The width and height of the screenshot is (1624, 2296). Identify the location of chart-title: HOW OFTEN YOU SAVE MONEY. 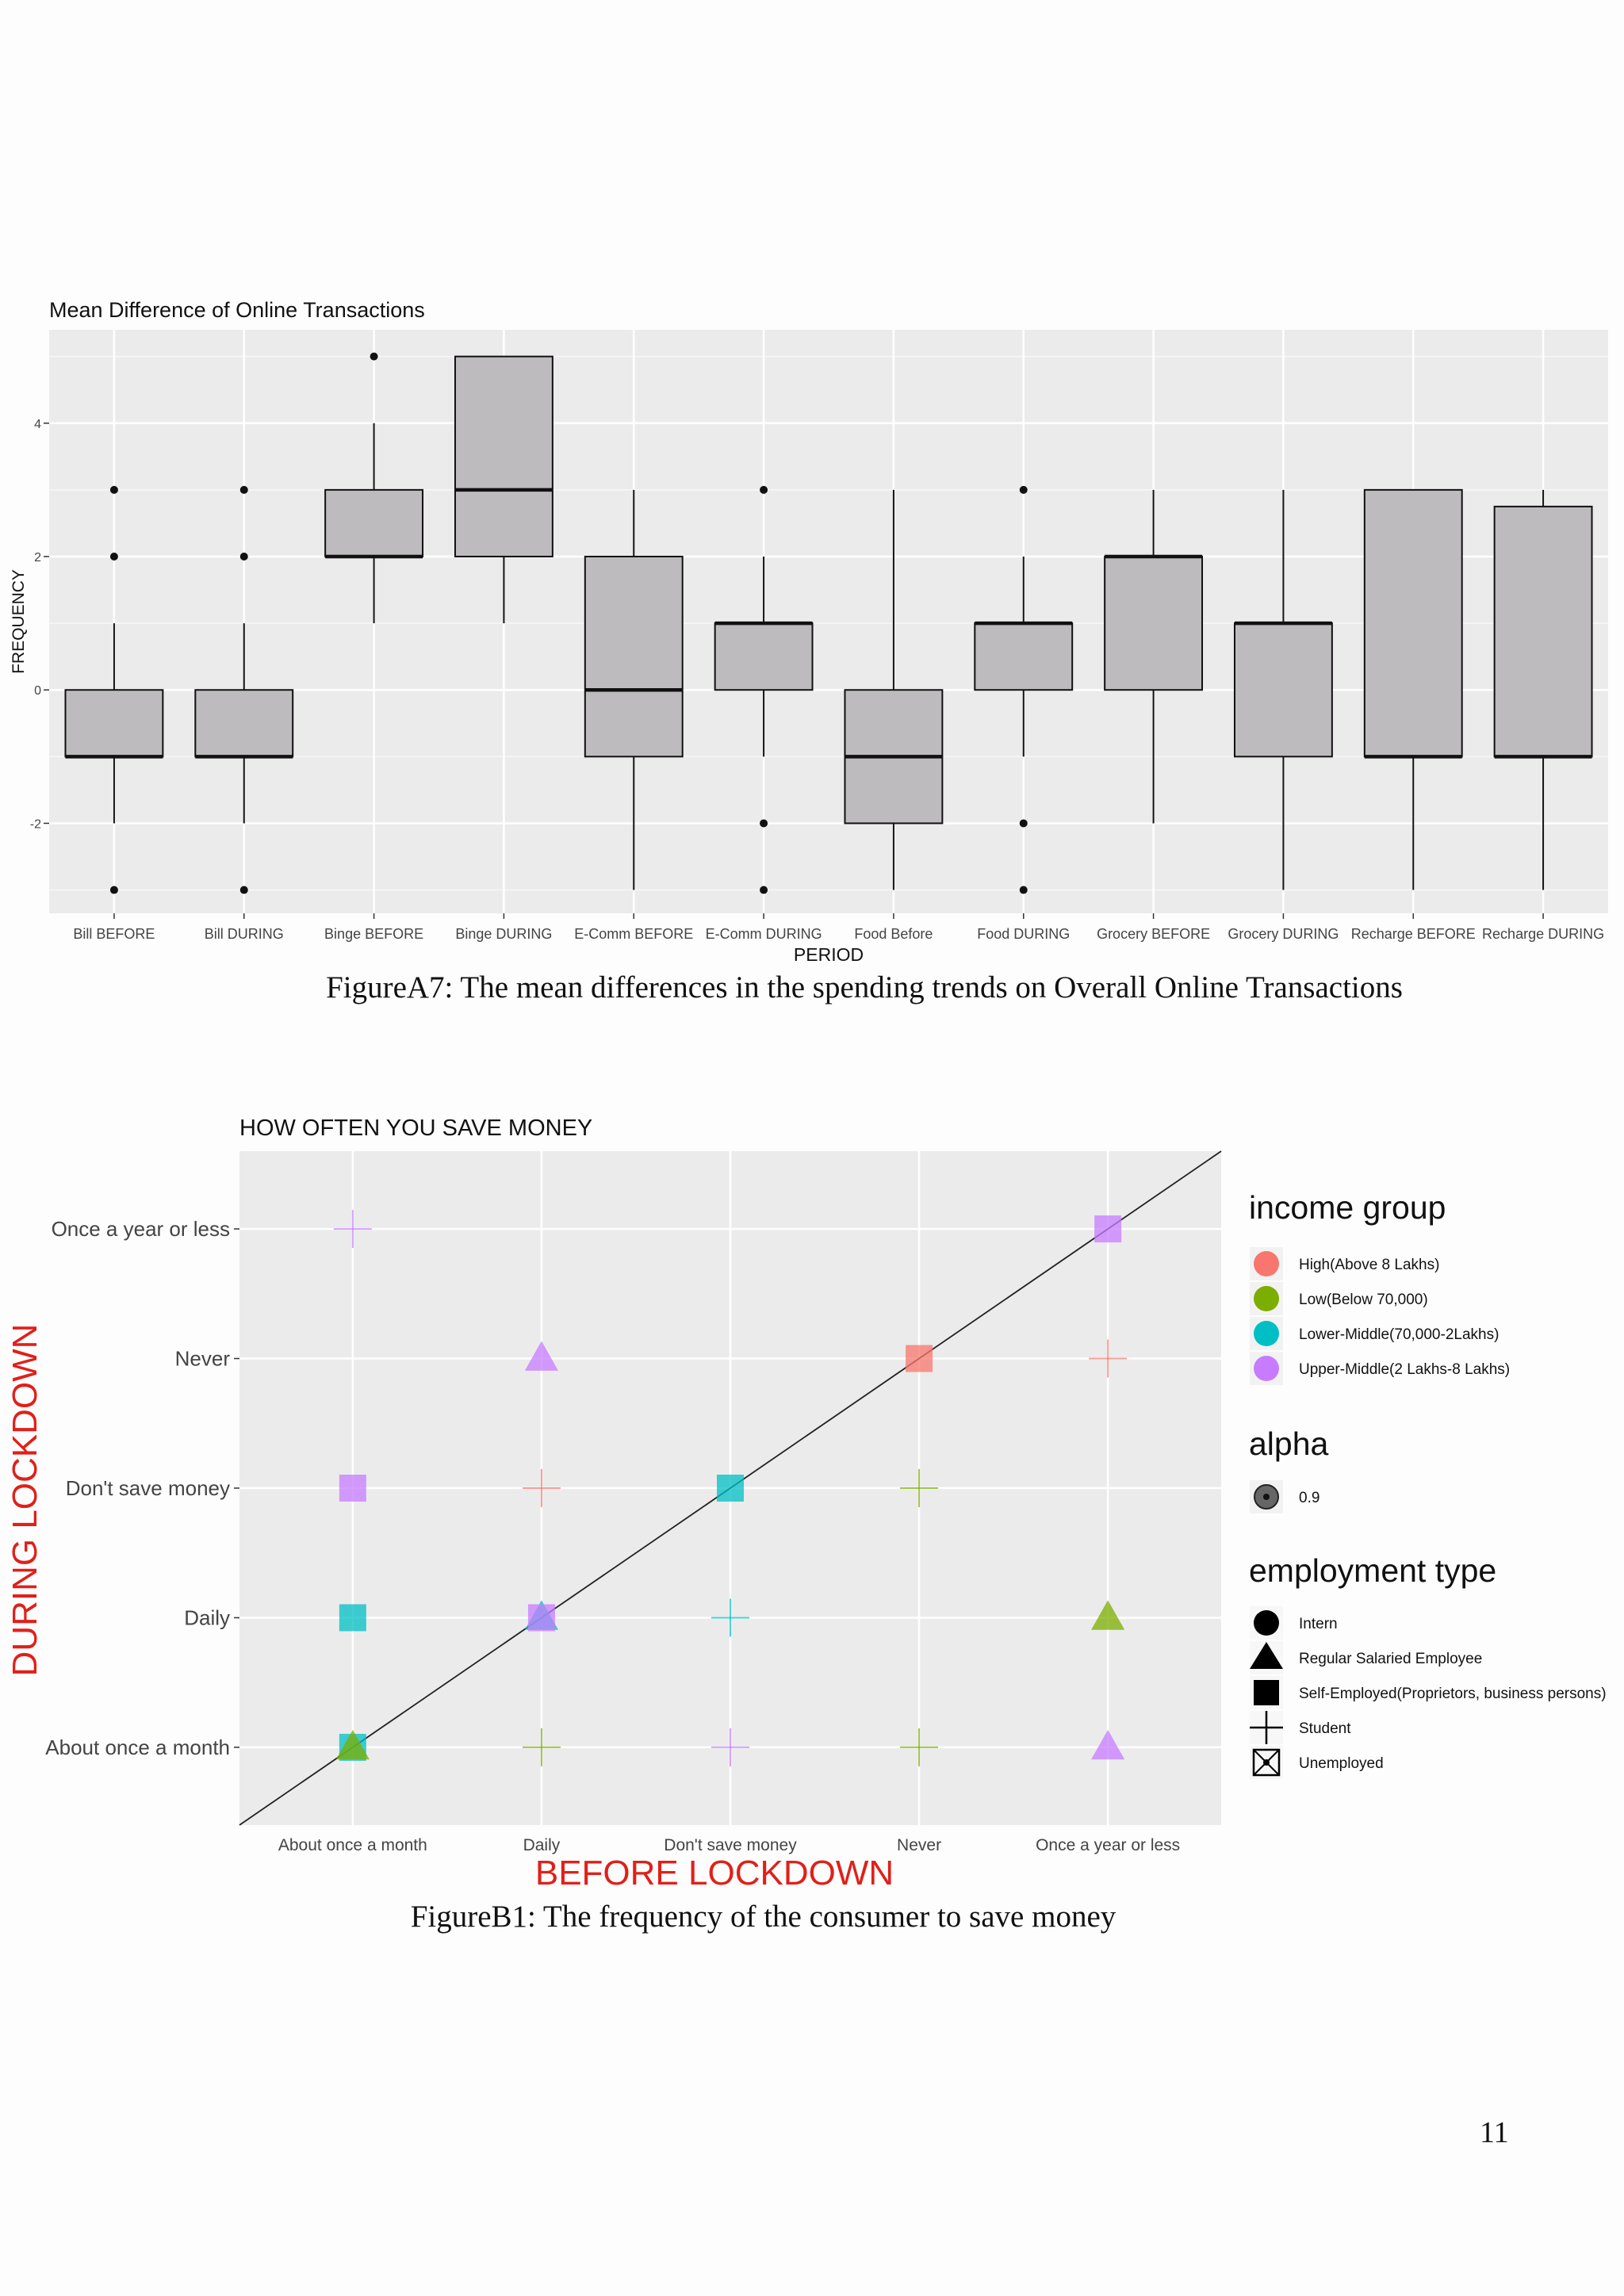
(415, 1128).